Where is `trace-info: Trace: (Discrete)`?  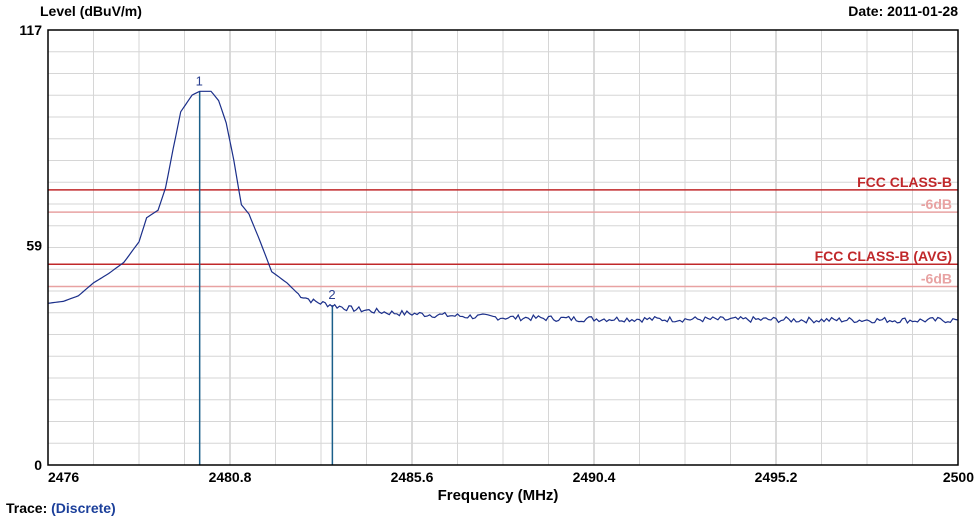 trace-info: Trace: (Discrete) is located at coordinates (61, 508).